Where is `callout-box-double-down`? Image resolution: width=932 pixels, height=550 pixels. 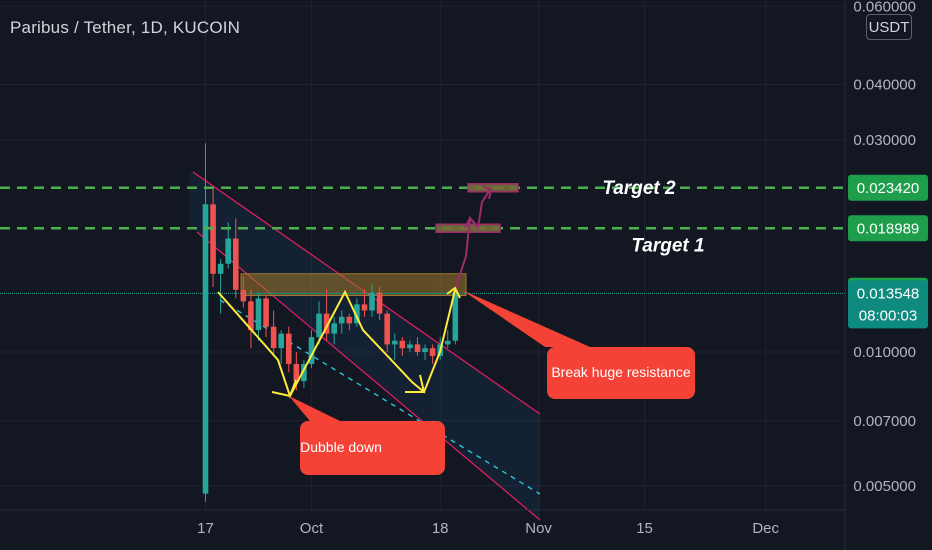
callout-box-double-down is located at coordinates (372, 448).